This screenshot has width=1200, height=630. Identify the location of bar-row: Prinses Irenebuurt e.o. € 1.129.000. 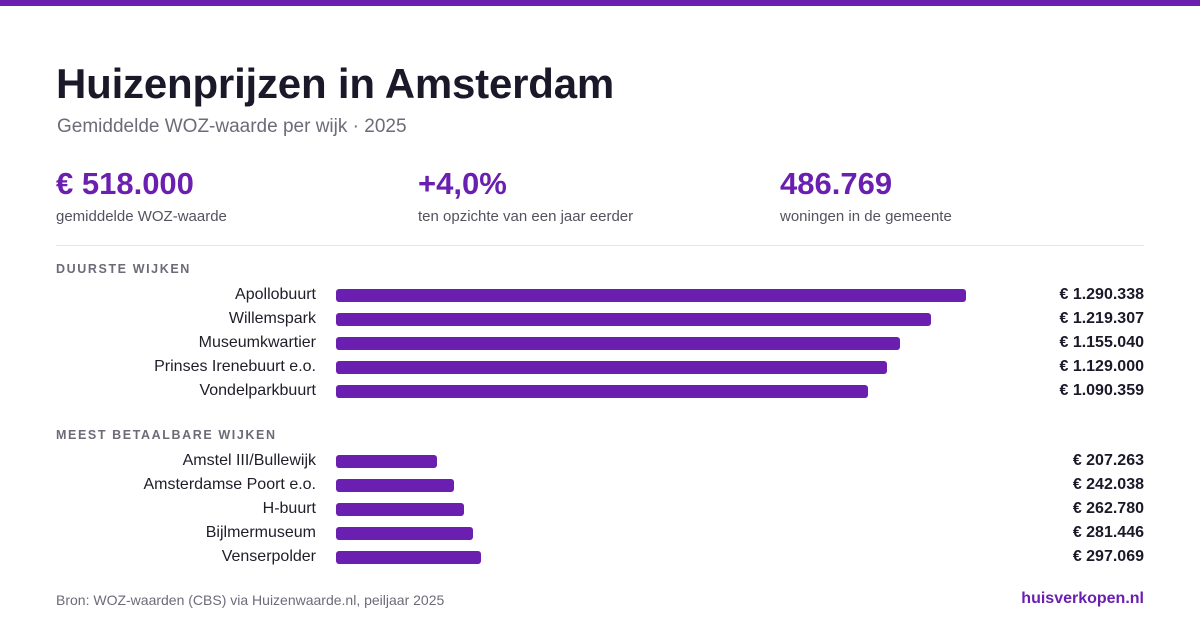
(600, 368).